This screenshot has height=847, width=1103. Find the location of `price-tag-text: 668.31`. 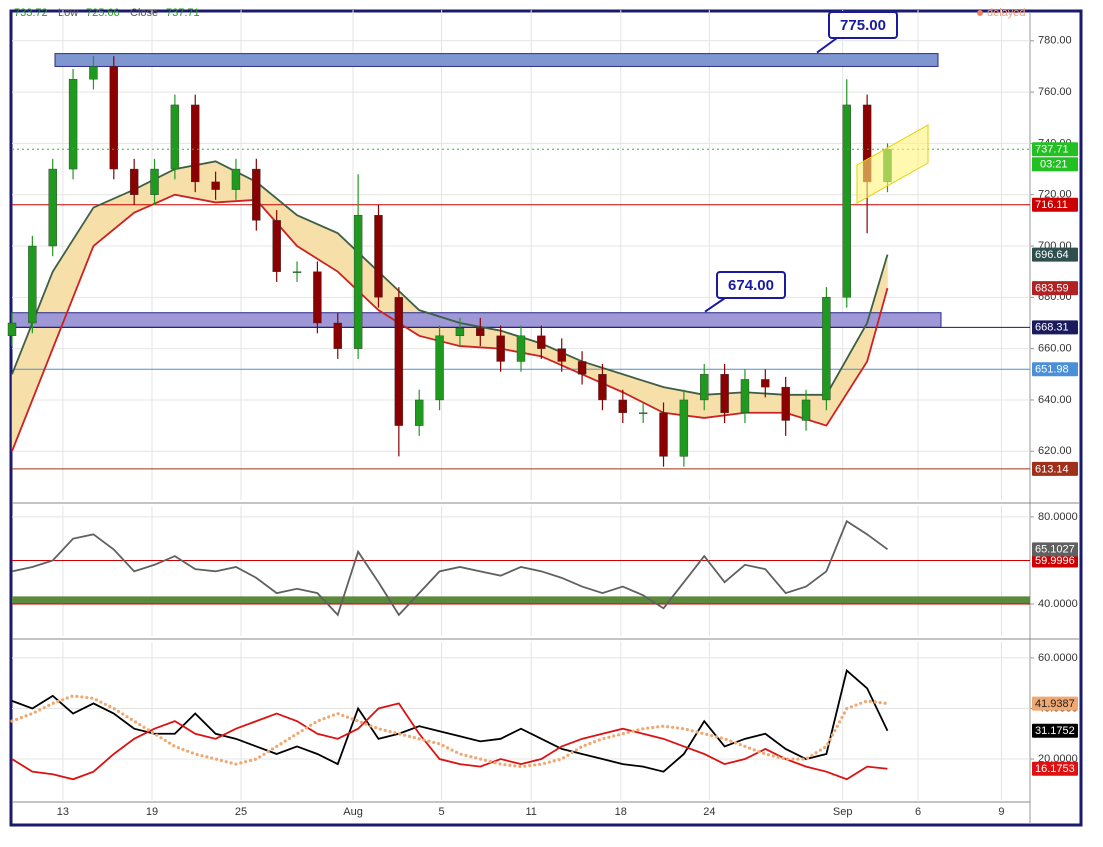

price-tag-text: 668.31 is located at coordinates (1052, 328).